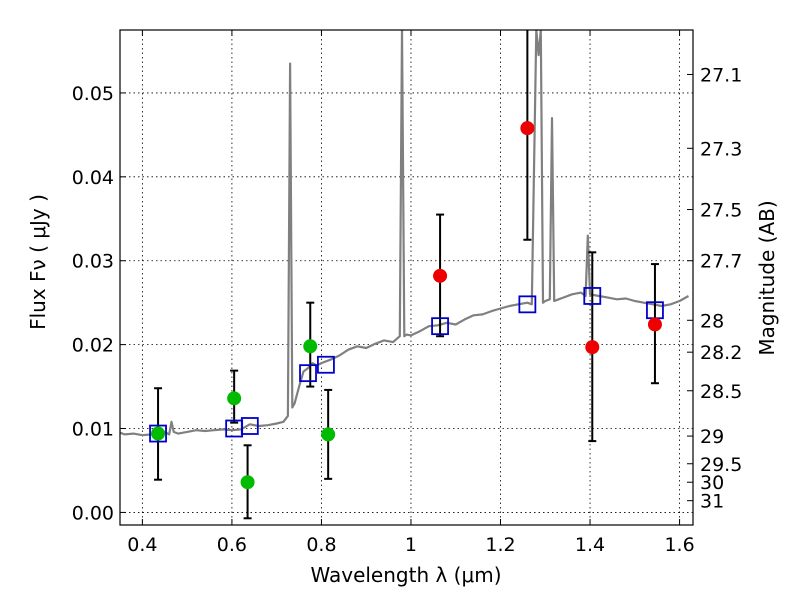  What do you see at coordinates (93, 430) in the screenshot?
I see `y-tick-label: 0.01` at bounding box center [93, 430].